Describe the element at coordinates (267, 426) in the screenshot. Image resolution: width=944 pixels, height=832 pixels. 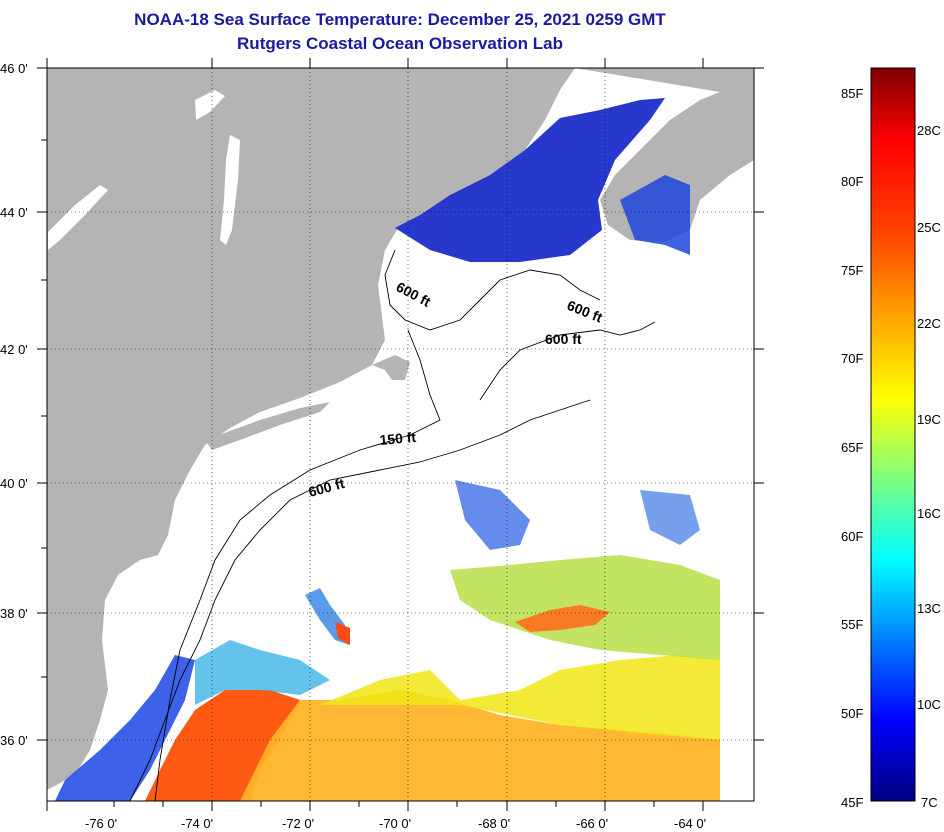
I see `land-long-island` at that location.